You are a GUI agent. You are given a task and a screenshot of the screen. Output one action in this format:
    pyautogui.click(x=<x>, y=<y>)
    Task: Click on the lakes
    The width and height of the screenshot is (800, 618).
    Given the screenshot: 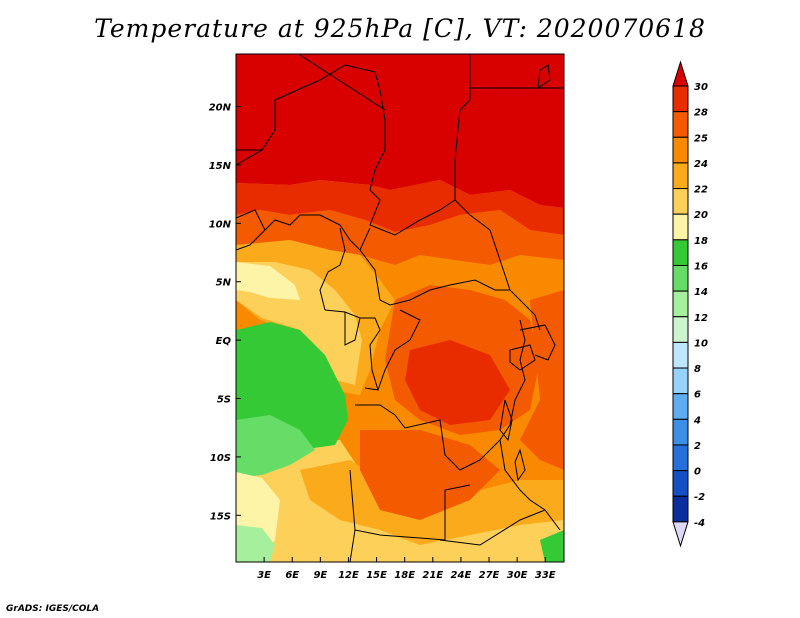 What is the action you would take?
    pyautogui.click(x=525, y=273)
    